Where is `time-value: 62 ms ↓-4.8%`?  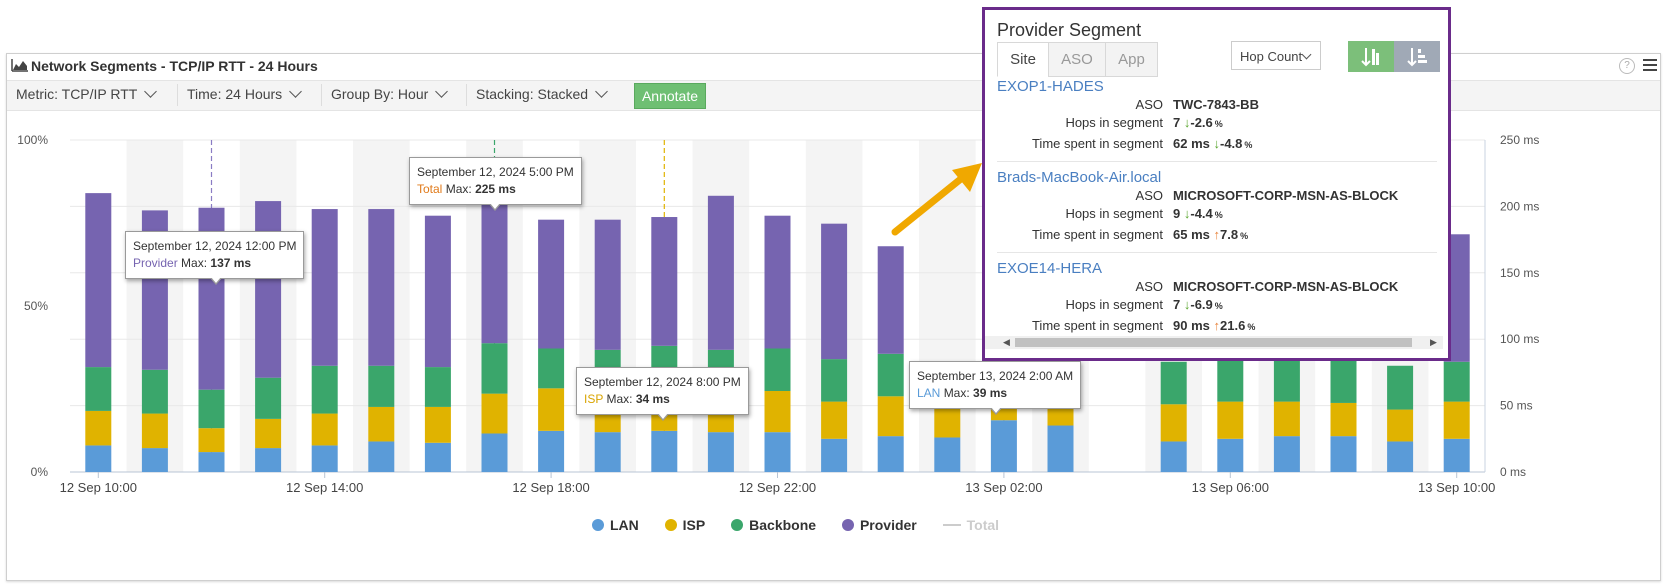
time-value: 62 ms ↓-4.8% is located at coordinates (1212, 143).